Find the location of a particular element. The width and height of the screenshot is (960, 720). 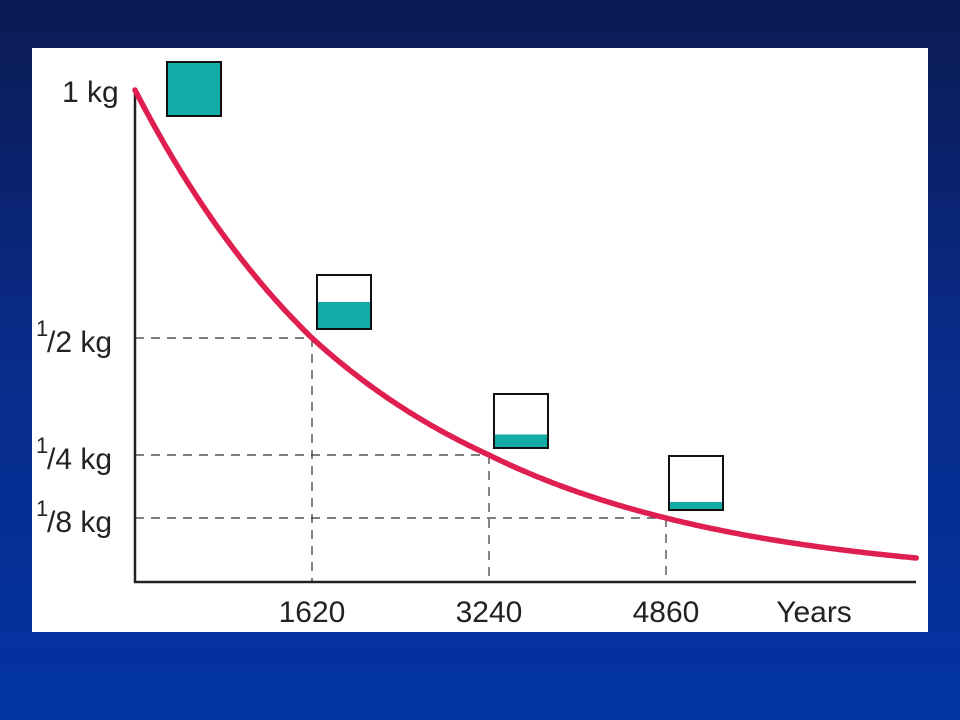

y-tick-text: /4 kg is located at coordinates (79, 459).